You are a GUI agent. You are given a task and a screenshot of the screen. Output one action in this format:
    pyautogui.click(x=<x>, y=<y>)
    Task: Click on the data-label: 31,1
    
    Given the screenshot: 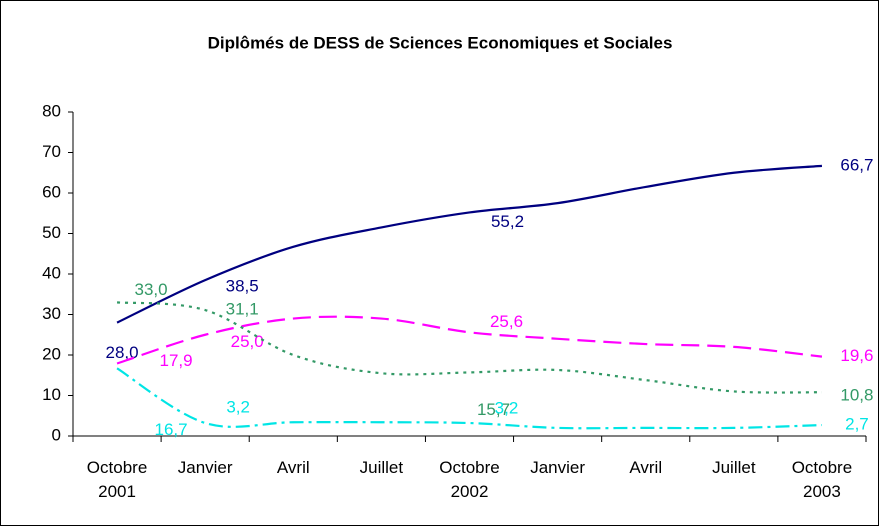 What is the action you would take?
    pyautogui.click(x=242, y=309)
    